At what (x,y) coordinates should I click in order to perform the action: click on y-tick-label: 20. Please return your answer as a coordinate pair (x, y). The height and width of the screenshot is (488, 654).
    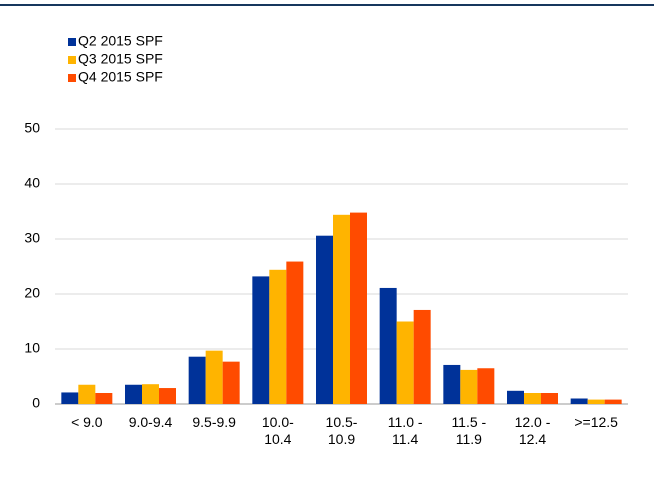
    Looking at the image, I should click on (32, 293).